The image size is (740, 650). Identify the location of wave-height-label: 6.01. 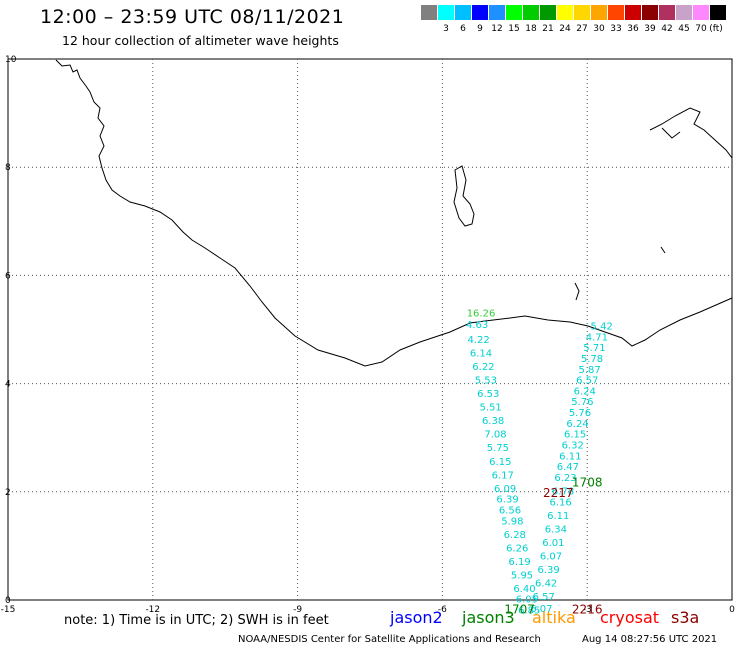
(553, 543).